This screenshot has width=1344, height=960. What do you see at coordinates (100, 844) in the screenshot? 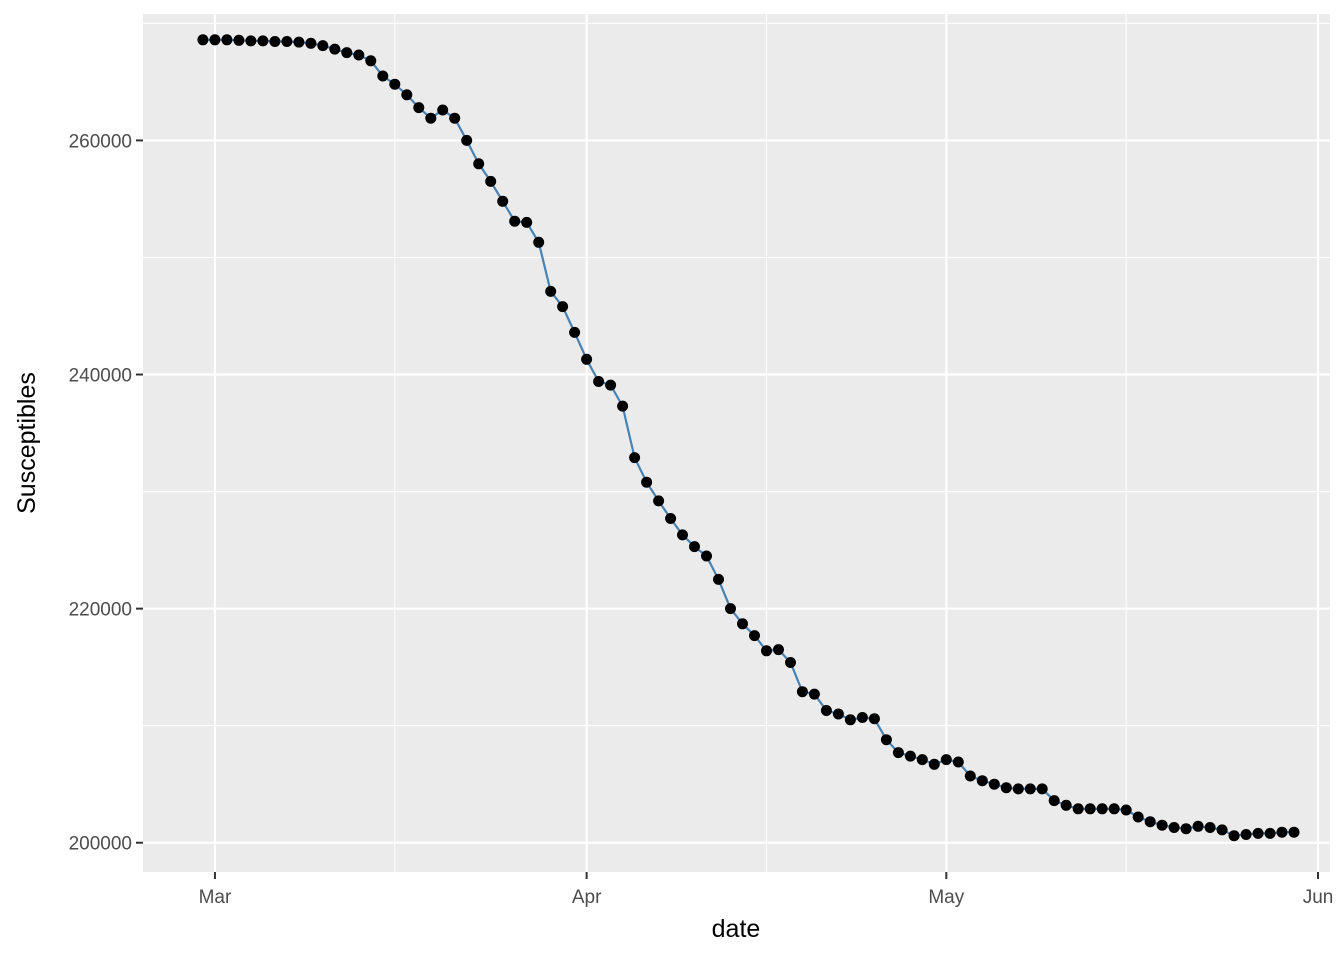
I see `y-tick-label: 200000` at bounding box center [100, 844].